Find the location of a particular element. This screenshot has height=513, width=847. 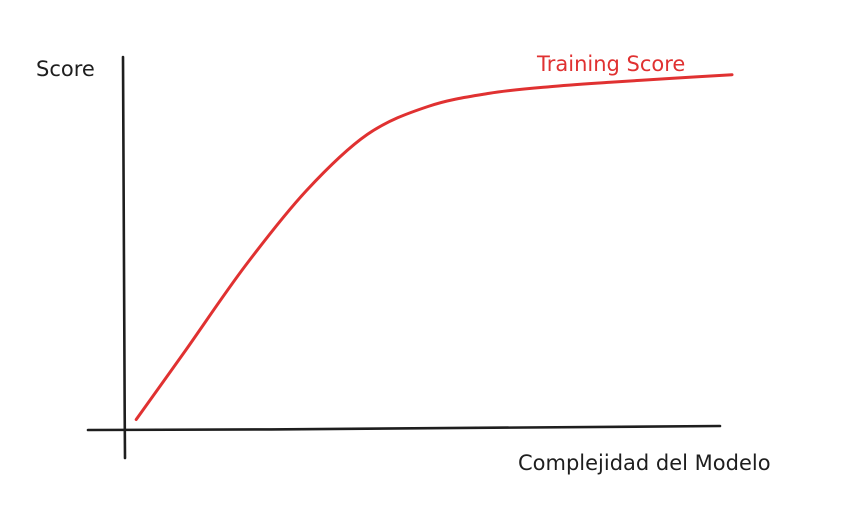

y-axis is located at coordinates (124, 257).